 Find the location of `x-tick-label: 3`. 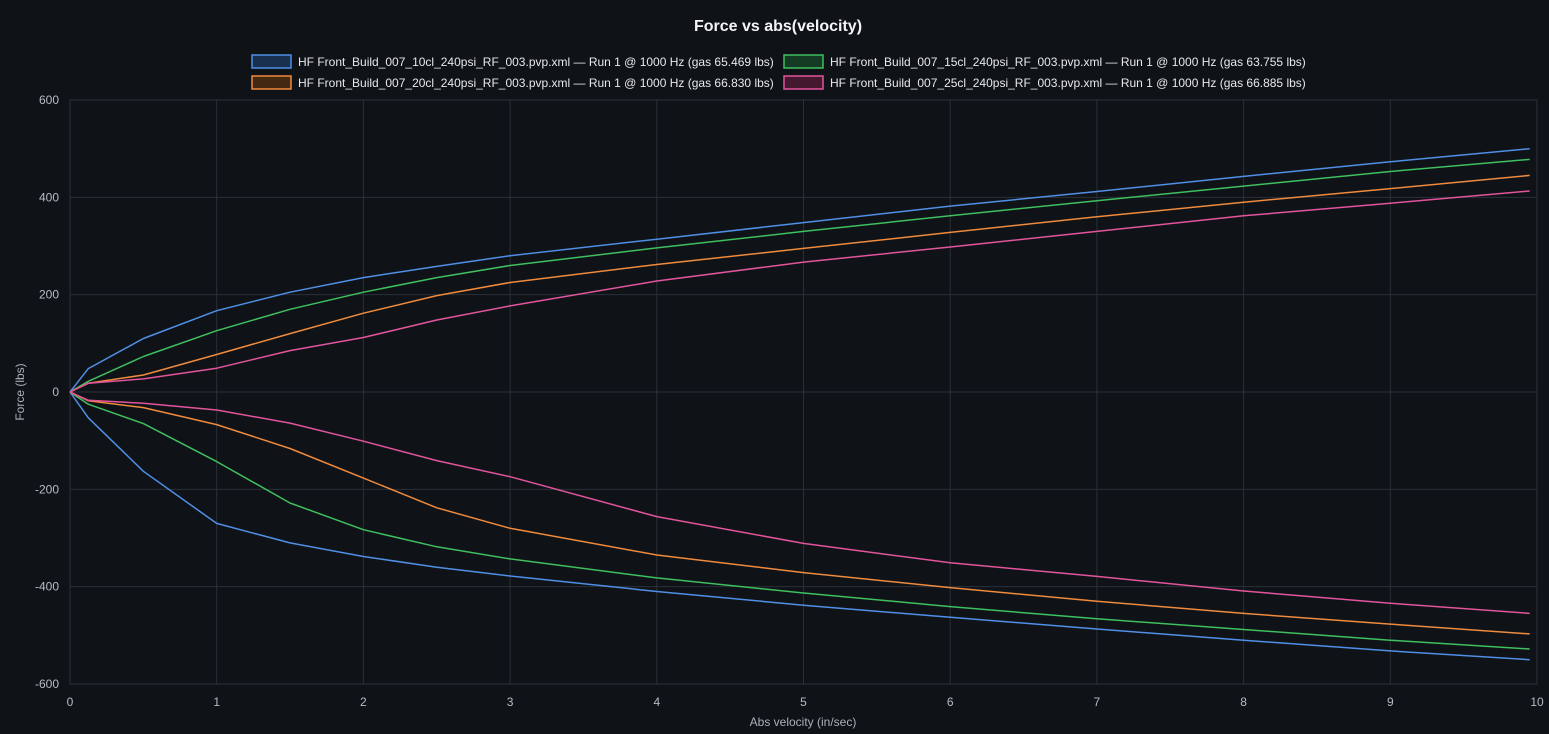

x-tick-label: 3 is located at coordinates (510, 702).